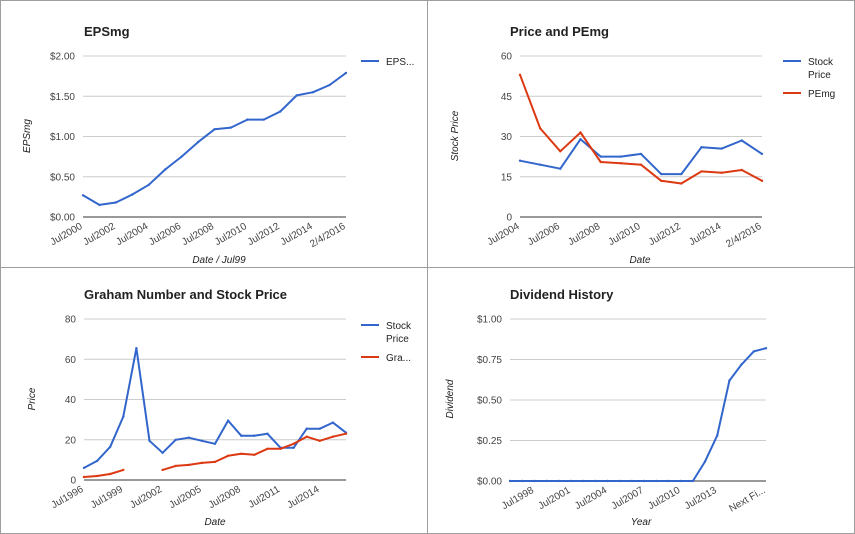 The image size is (855, 534). I want to click on x-tick-label: 2/4/2016, so click(744, 235).